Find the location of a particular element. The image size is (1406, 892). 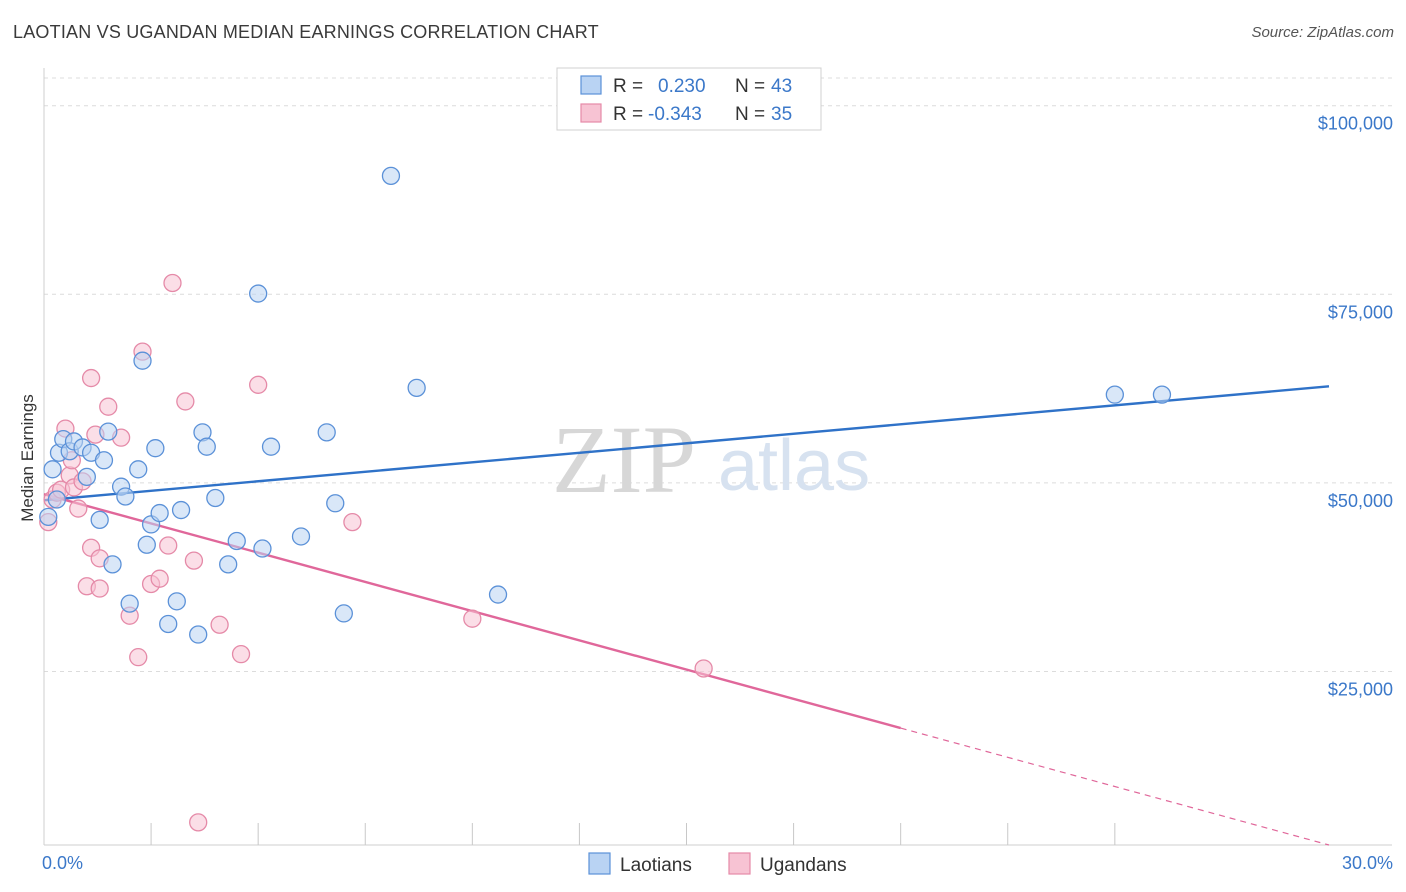

laotian-r-value: 0.230 is located at coordinates (682, 86).